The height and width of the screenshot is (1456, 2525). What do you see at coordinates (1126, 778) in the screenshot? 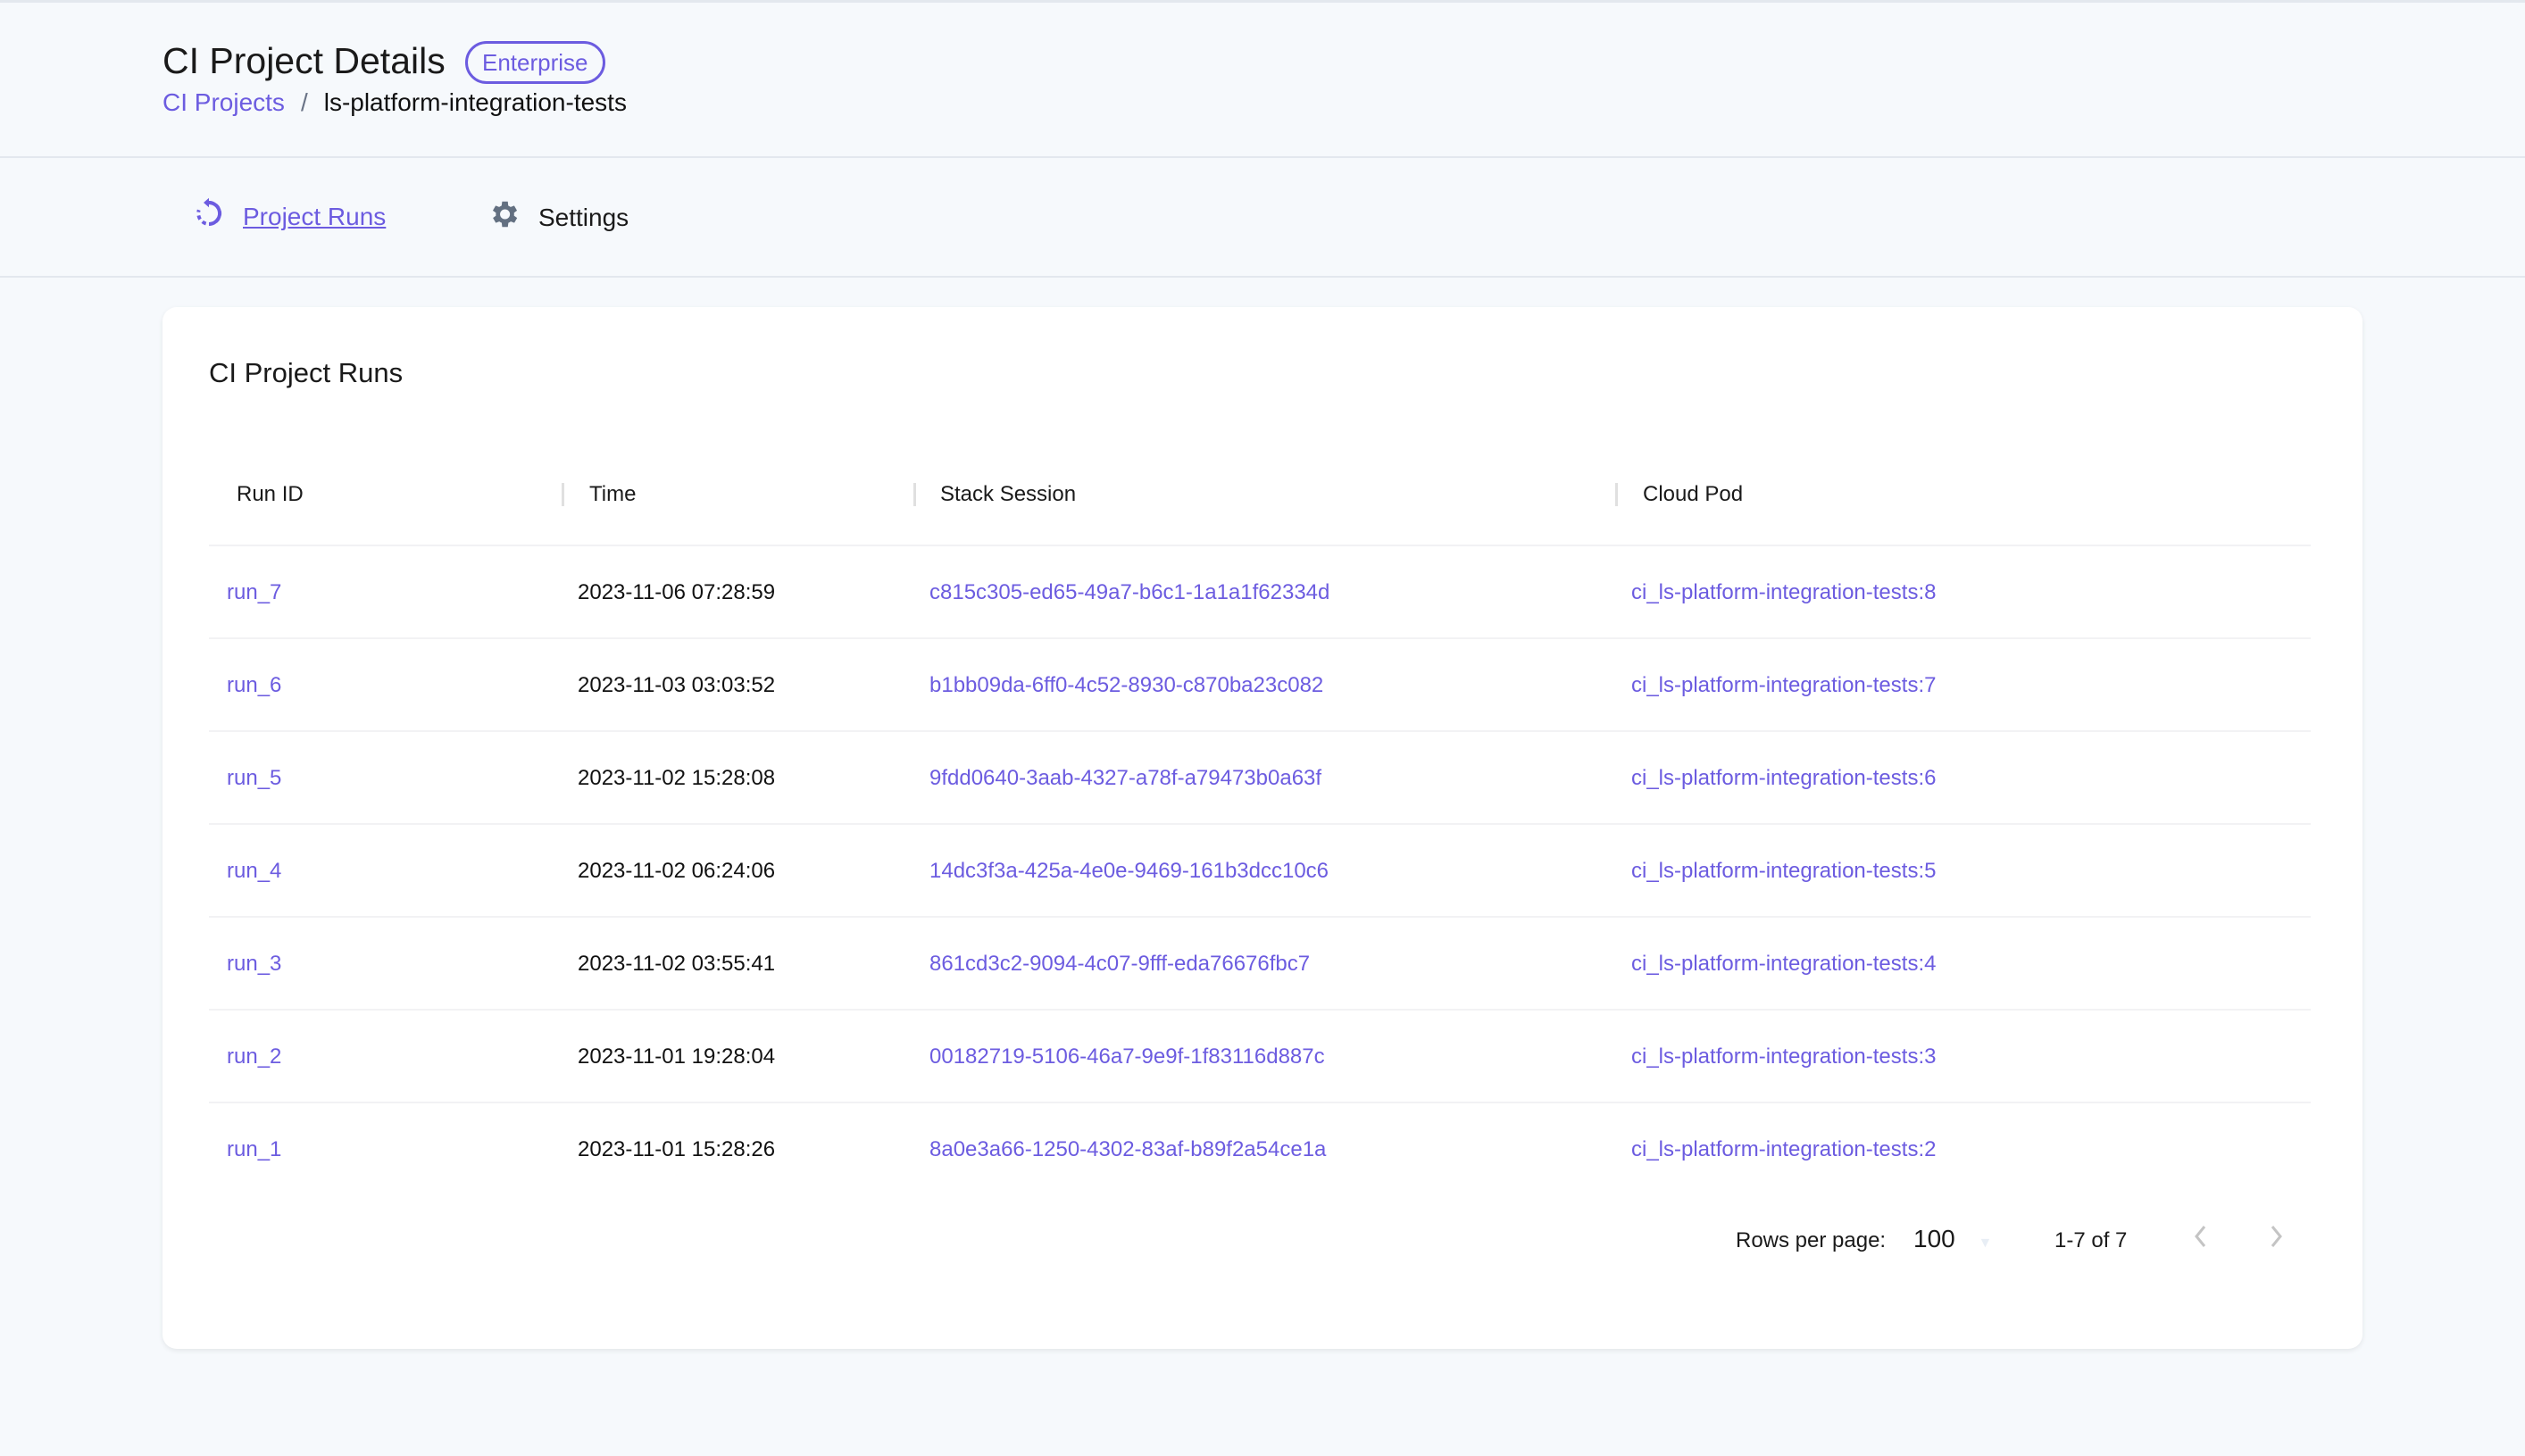
I see `stack-session-link: 9fdd0640-3aab-4327-a78f-a79473b0a63f` at bounding box center [1126, 778].